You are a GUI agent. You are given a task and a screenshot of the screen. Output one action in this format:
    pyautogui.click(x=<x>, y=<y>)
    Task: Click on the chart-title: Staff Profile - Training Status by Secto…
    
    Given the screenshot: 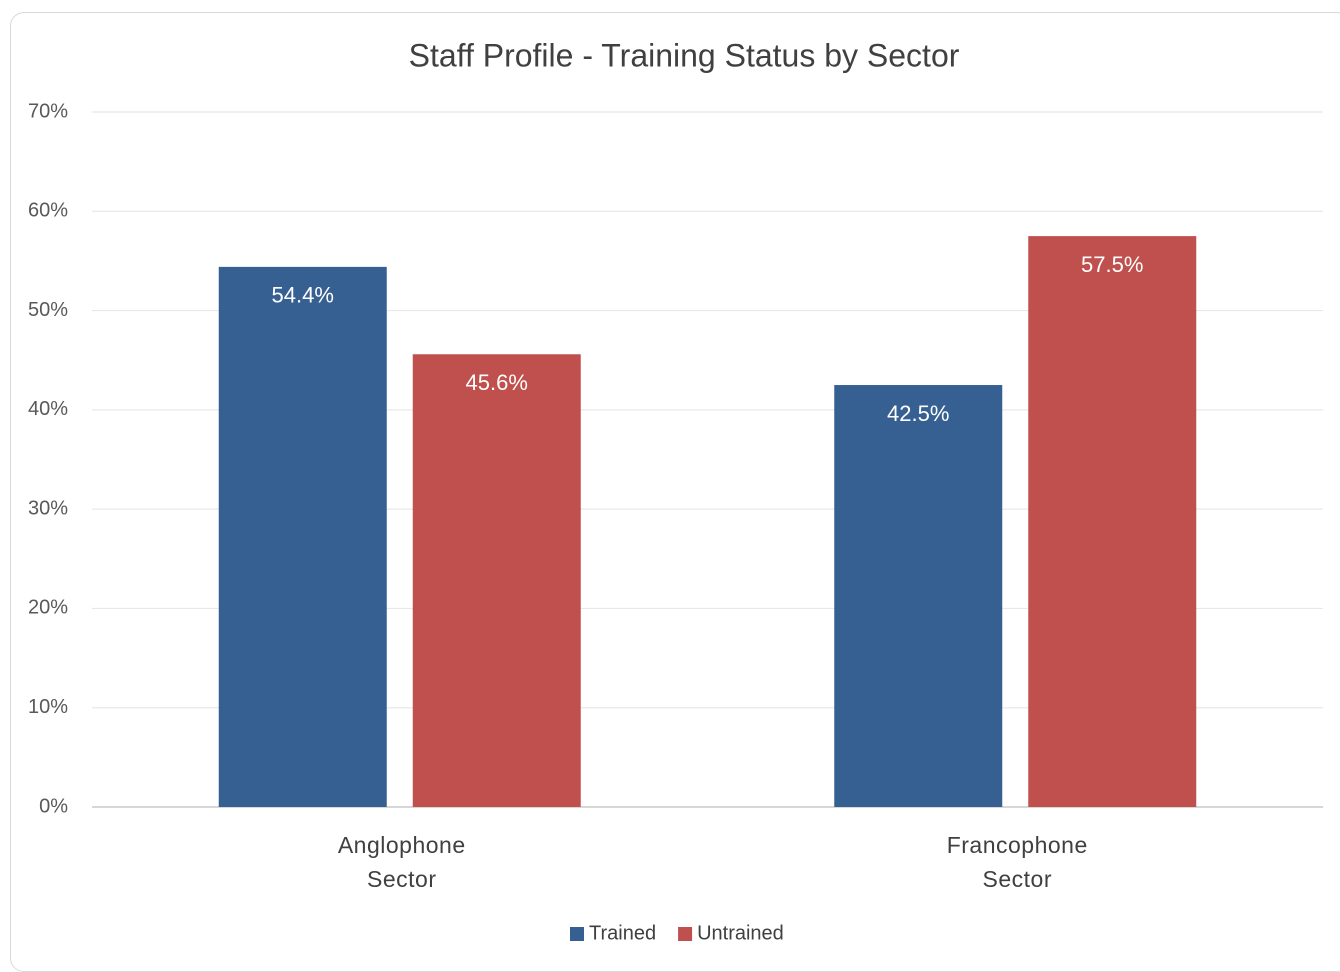 What is the action you would take?
    pyautogui.click(x=684, y=55)
    